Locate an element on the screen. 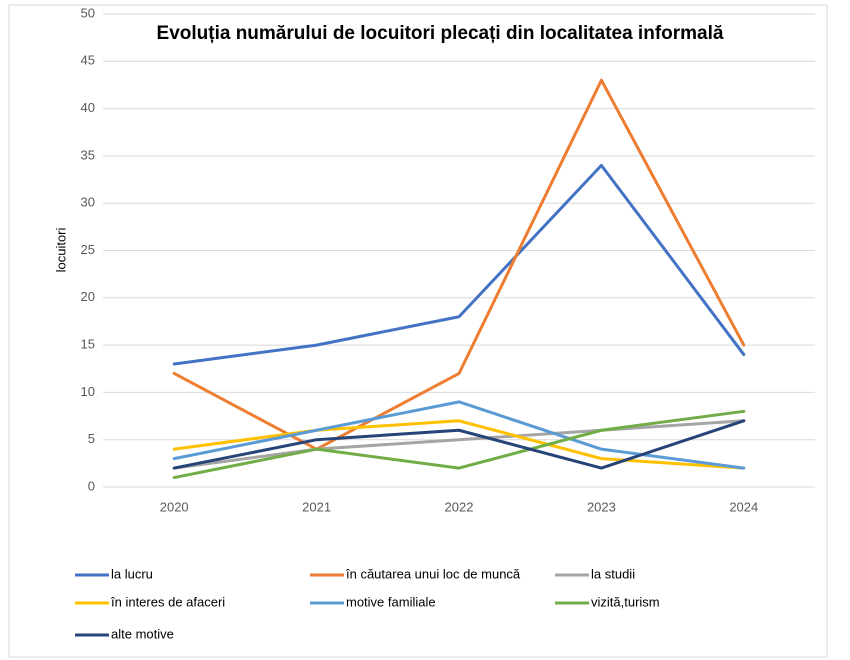  y-tick-label: 30 is located at coordinates (88, 202).